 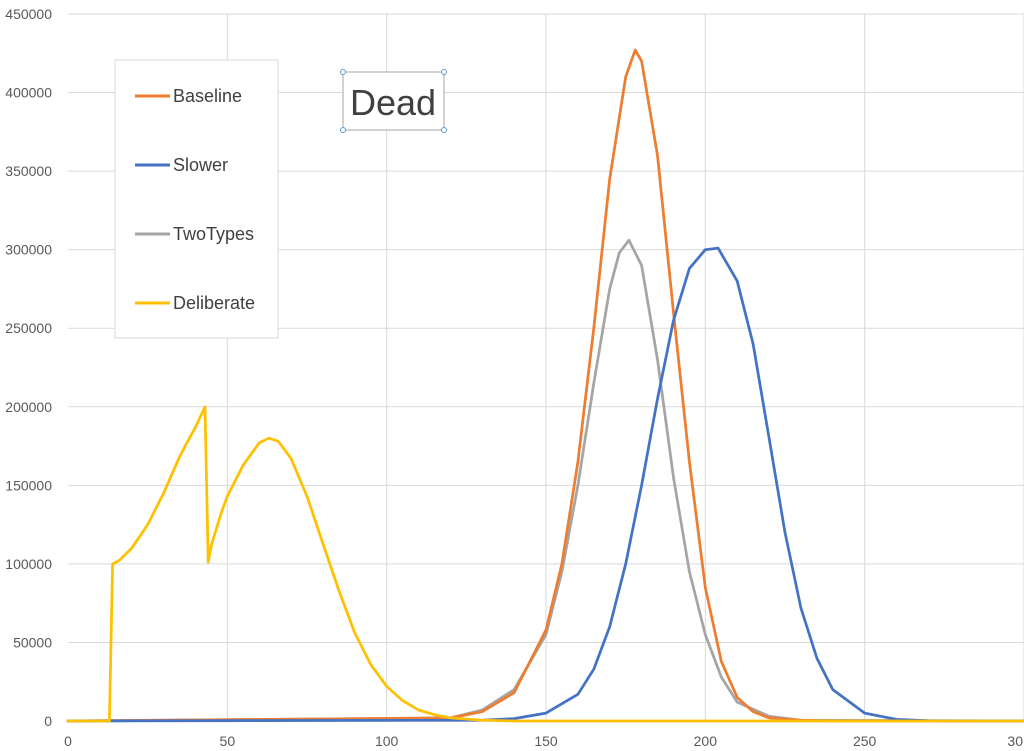 I want to click on chart-title: Dead, so click(x=393, y=102).